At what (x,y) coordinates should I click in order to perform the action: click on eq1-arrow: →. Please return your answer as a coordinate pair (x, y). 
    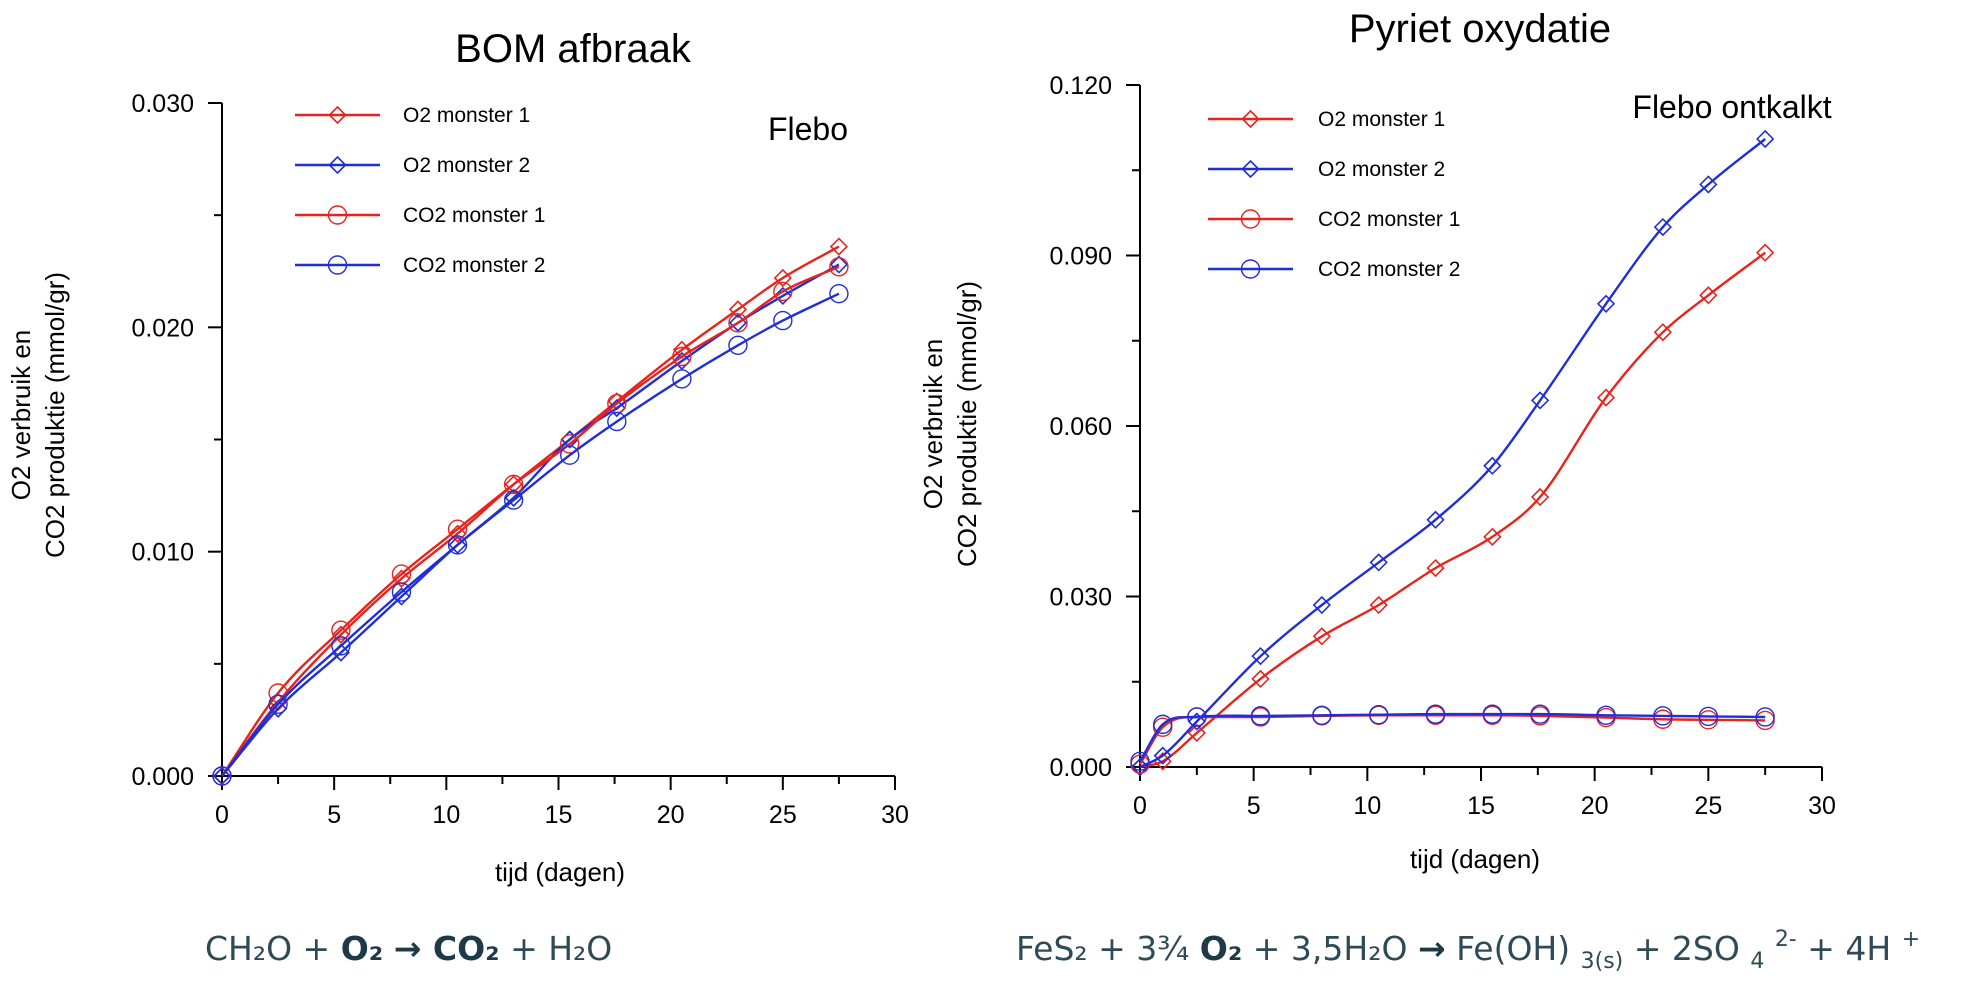
    Looking at the image, I should click on (413, 948).